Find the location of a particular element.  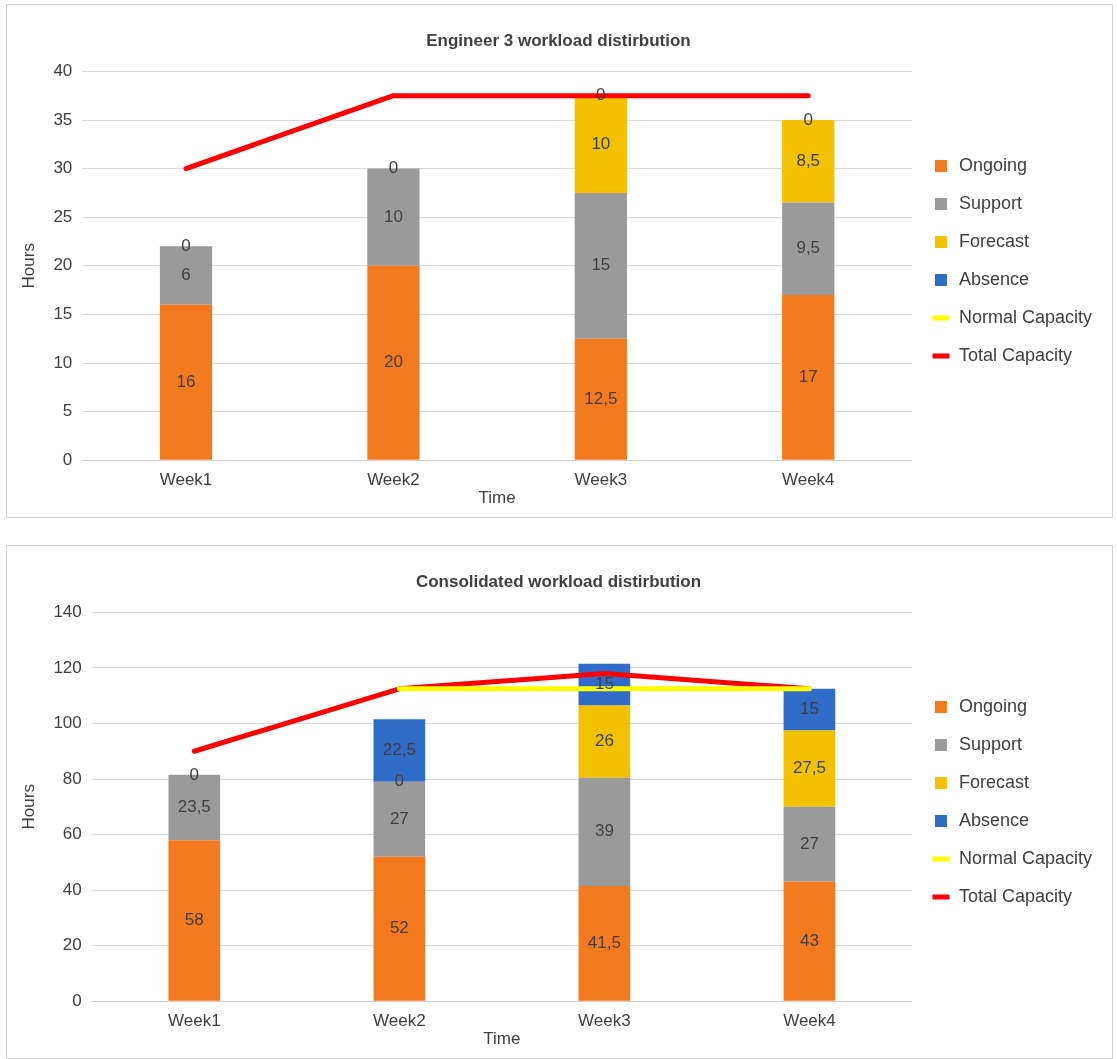

data-label: 8,5 is located at coordinates (808, 160).